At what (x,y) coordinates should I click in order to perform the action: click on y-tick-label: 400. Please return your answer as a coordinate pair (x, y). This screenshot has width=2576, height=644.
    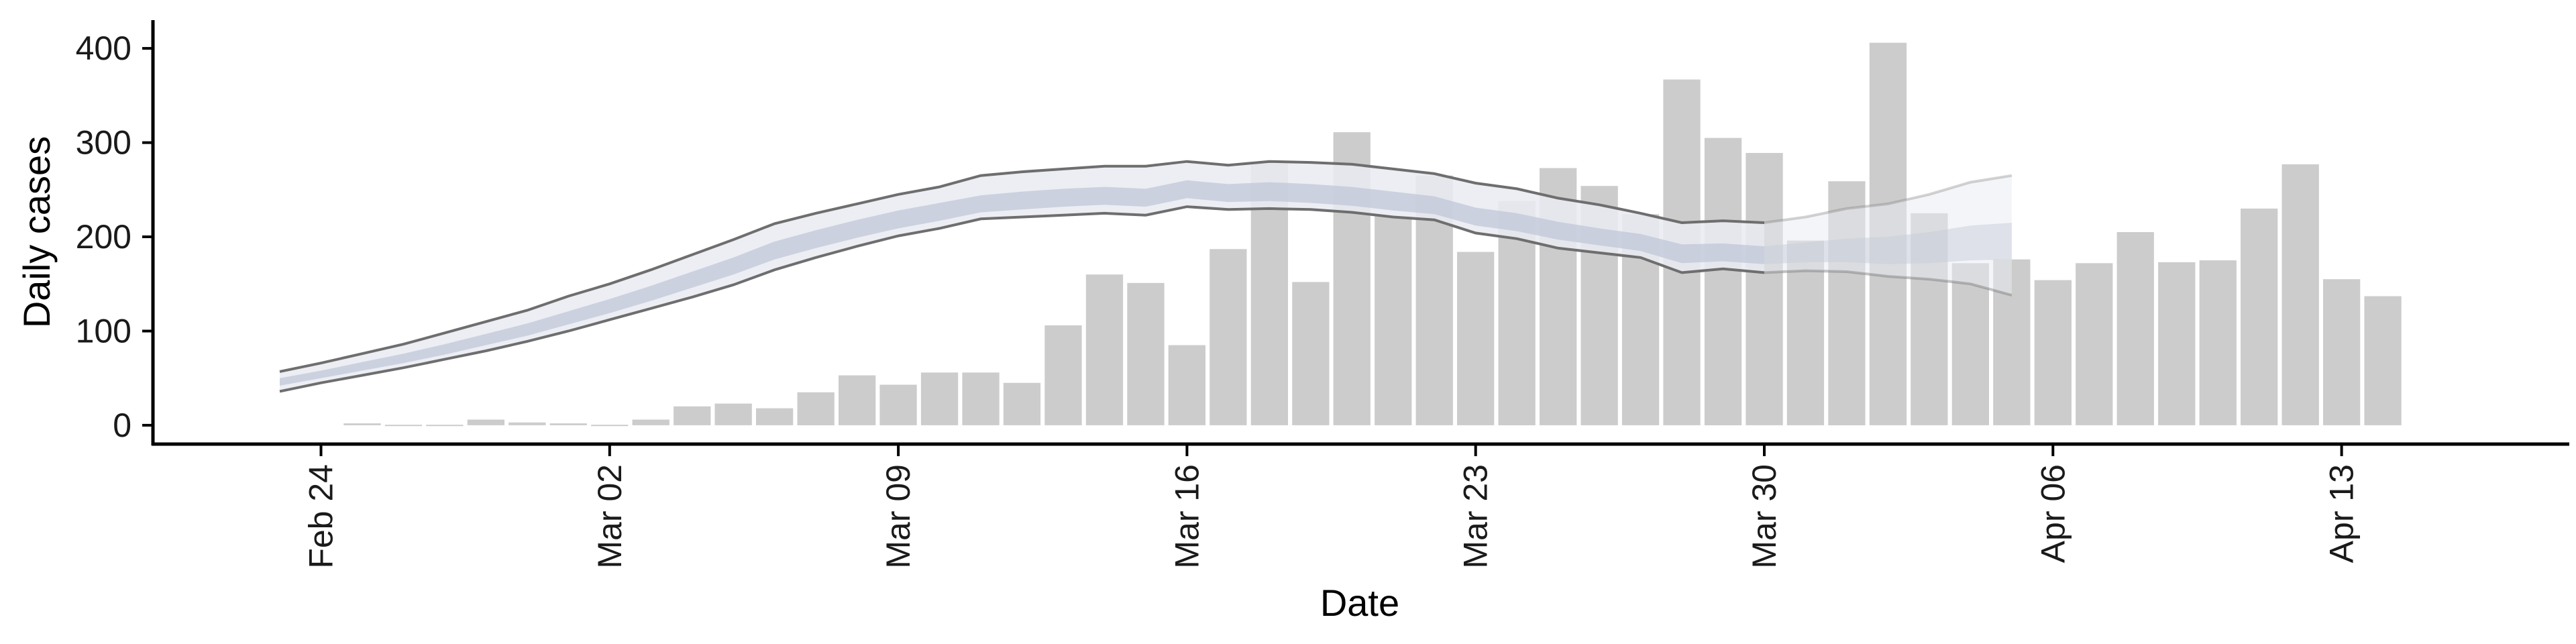
    Looking at the image, I should click on (103, 48).